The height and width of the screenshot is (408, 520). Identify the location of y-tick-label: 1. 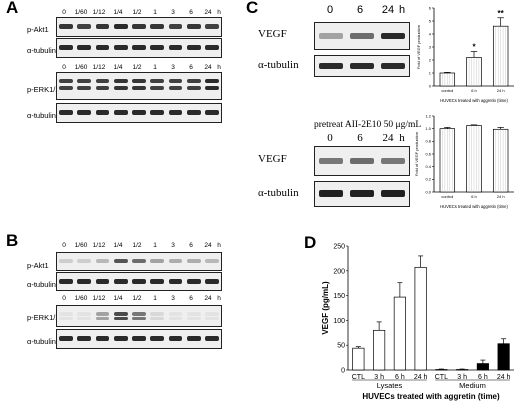
(430, 72).